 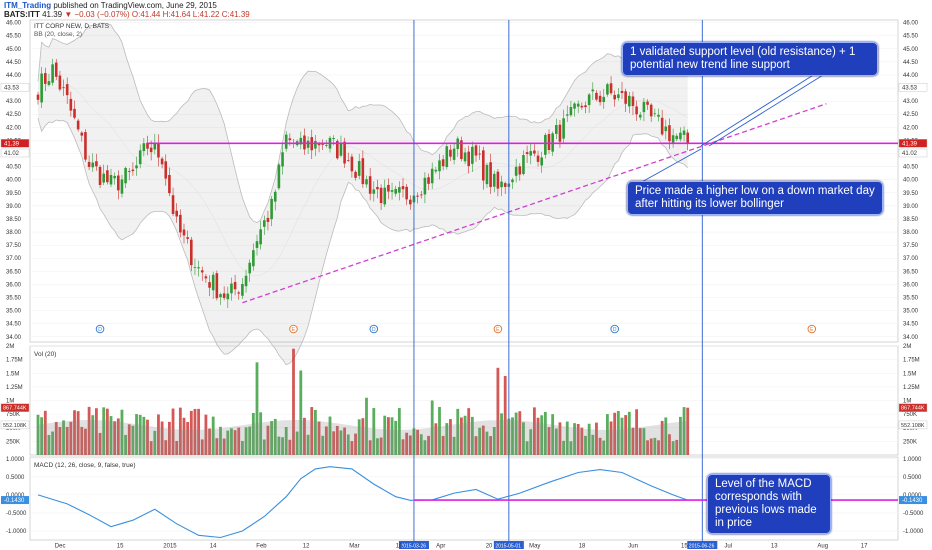 I want to click on date-tag, so click(x=702, y=545).